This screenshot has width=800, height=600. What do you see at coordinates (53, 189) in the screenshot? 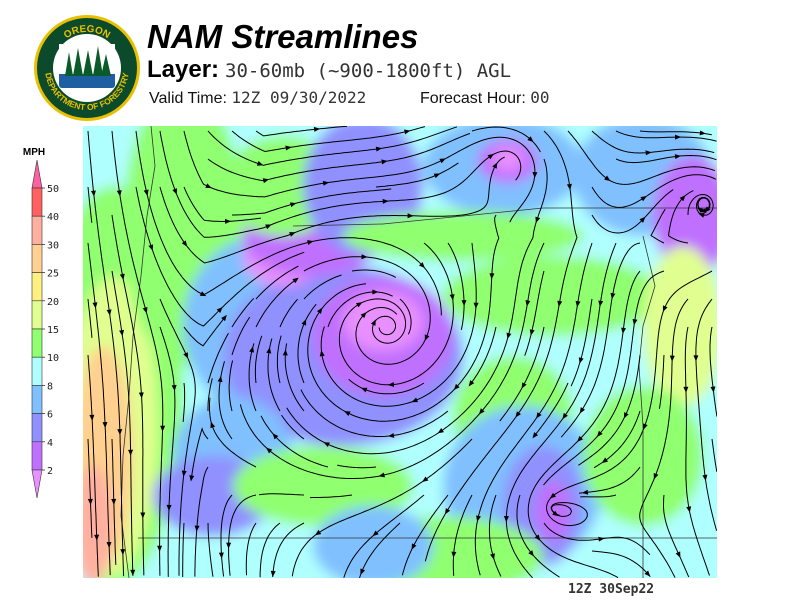
I see `legend-label: 50` at bounding box center [53, 189].